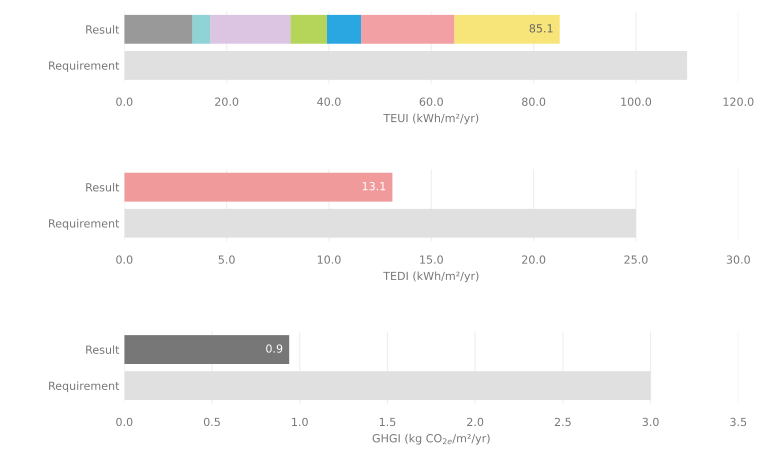  What do you see at coordinates (431, 102) in the screenshot?
I see `x-tick-label: 60.0` at bounding box center [431, 102].